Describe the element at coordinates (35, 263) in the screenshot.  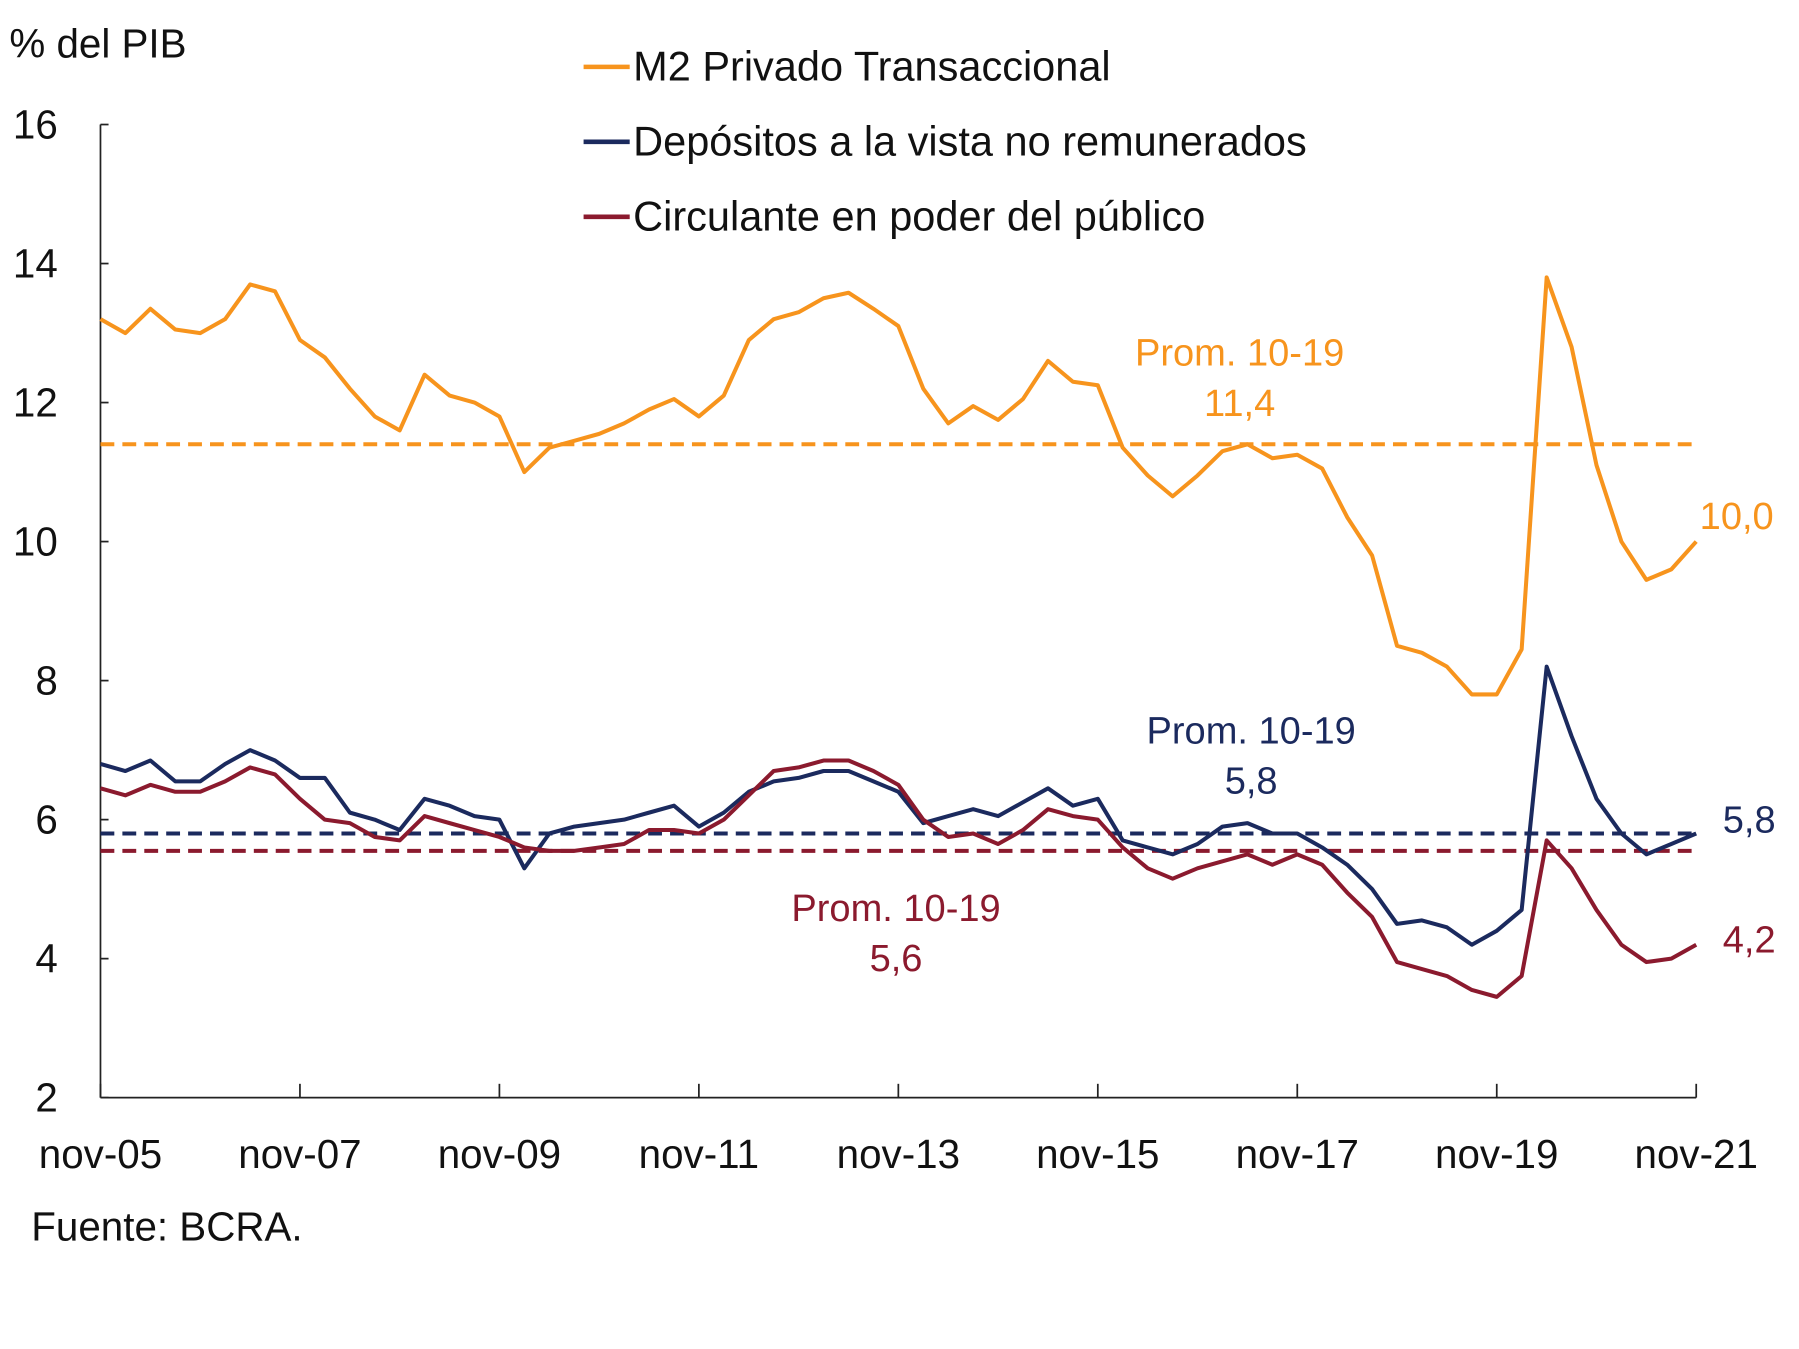
I see `y-tick-label: 14` at that location.